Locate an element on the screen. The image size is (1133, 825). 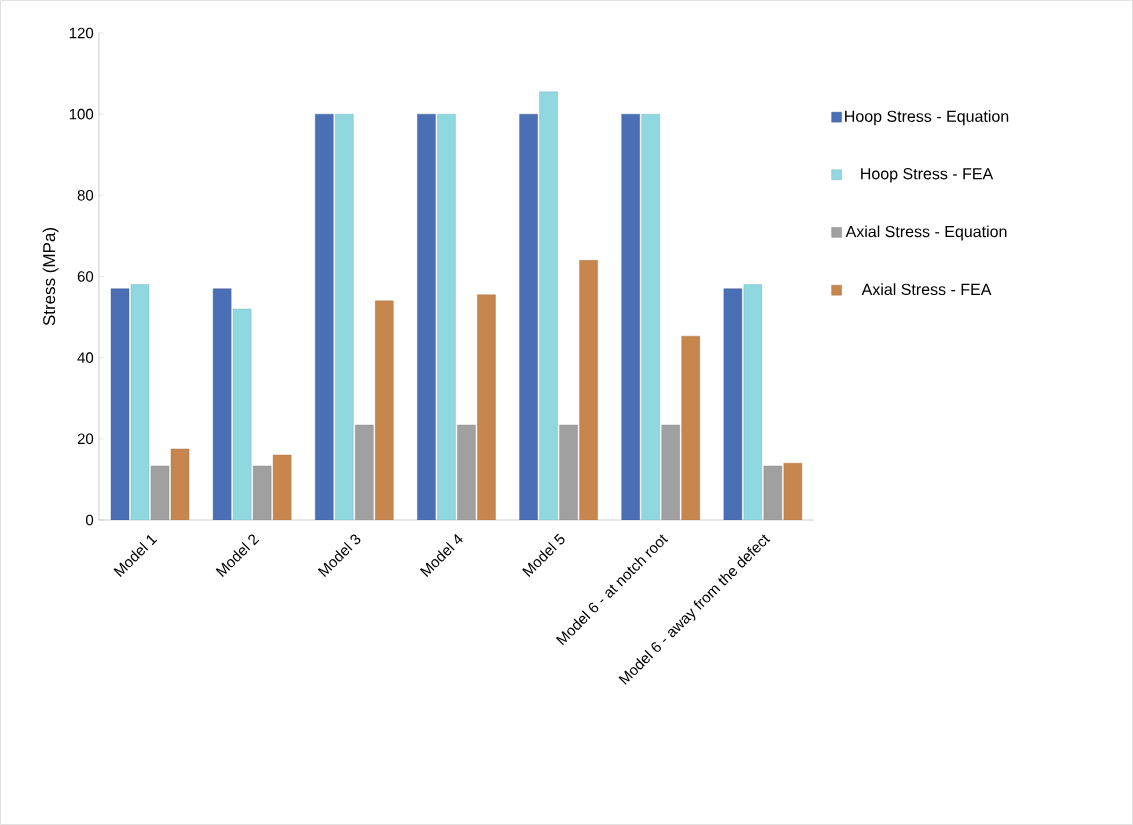
y-tick-label: 0 is located at coordinates (89, 520).